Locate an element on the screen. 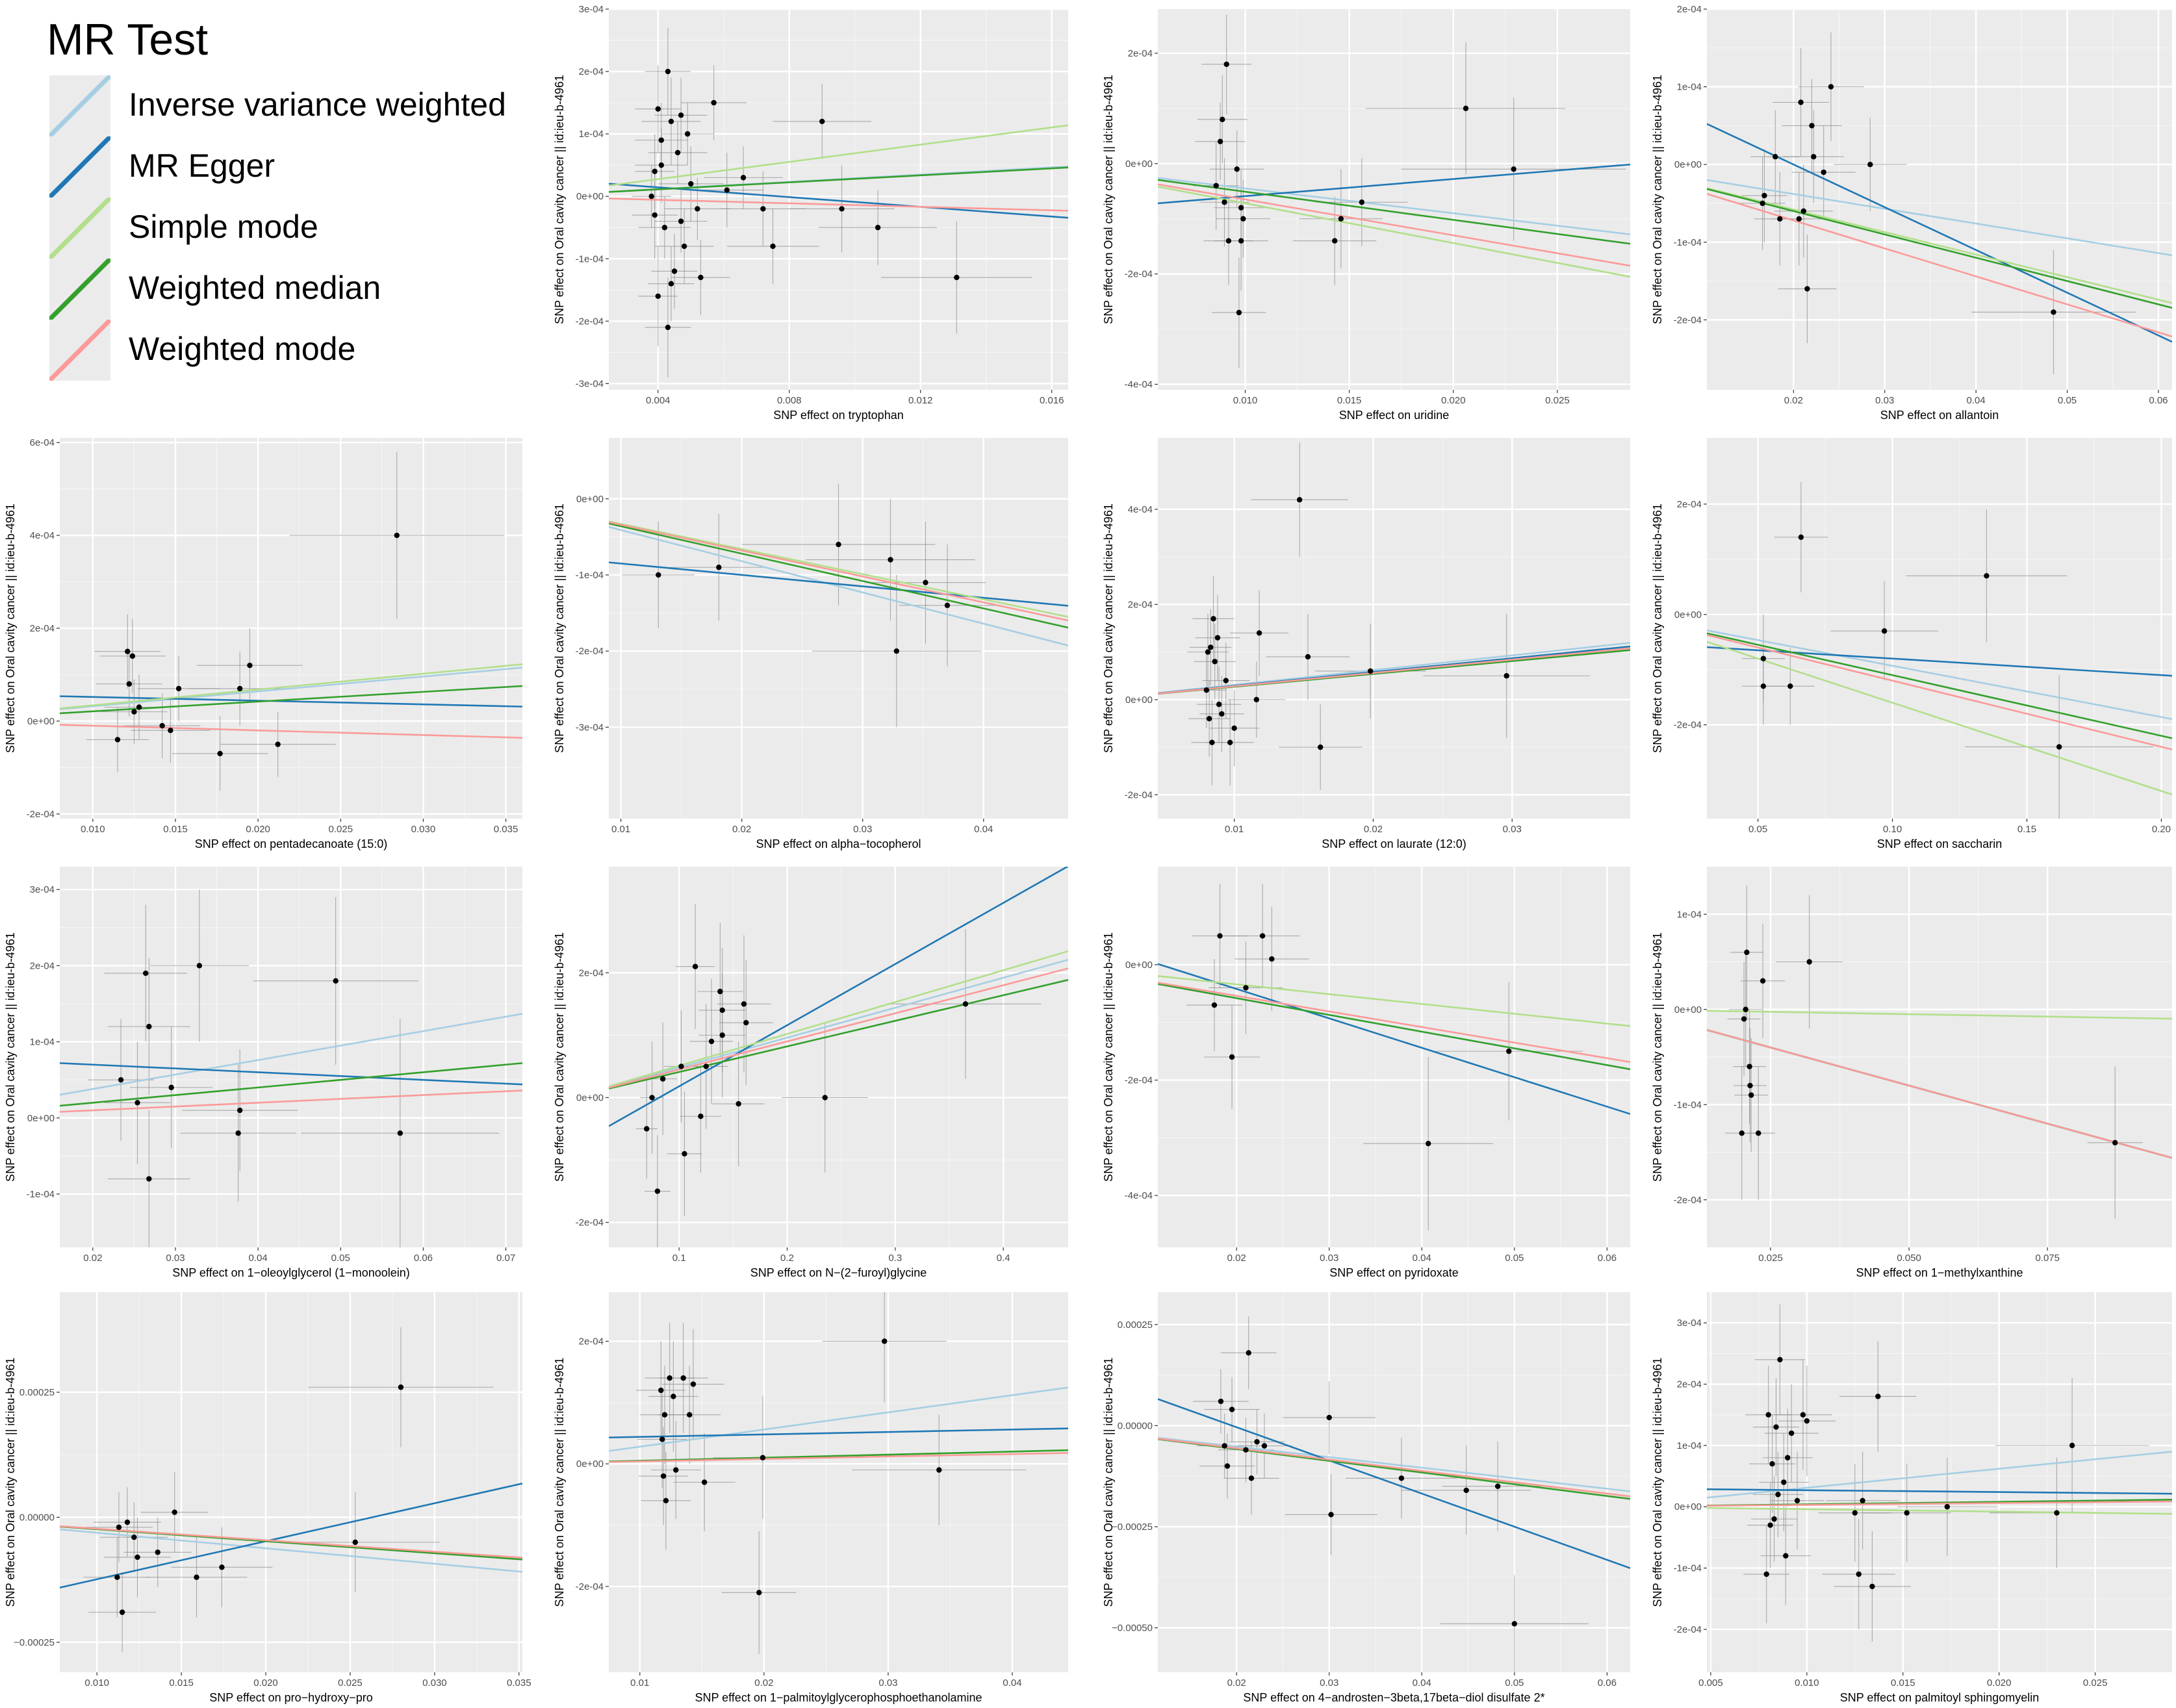 The height and width of the screenshot is (1708, 2176). legend-label-simple-mode: Simple mode is located at coordinates (223, 227).